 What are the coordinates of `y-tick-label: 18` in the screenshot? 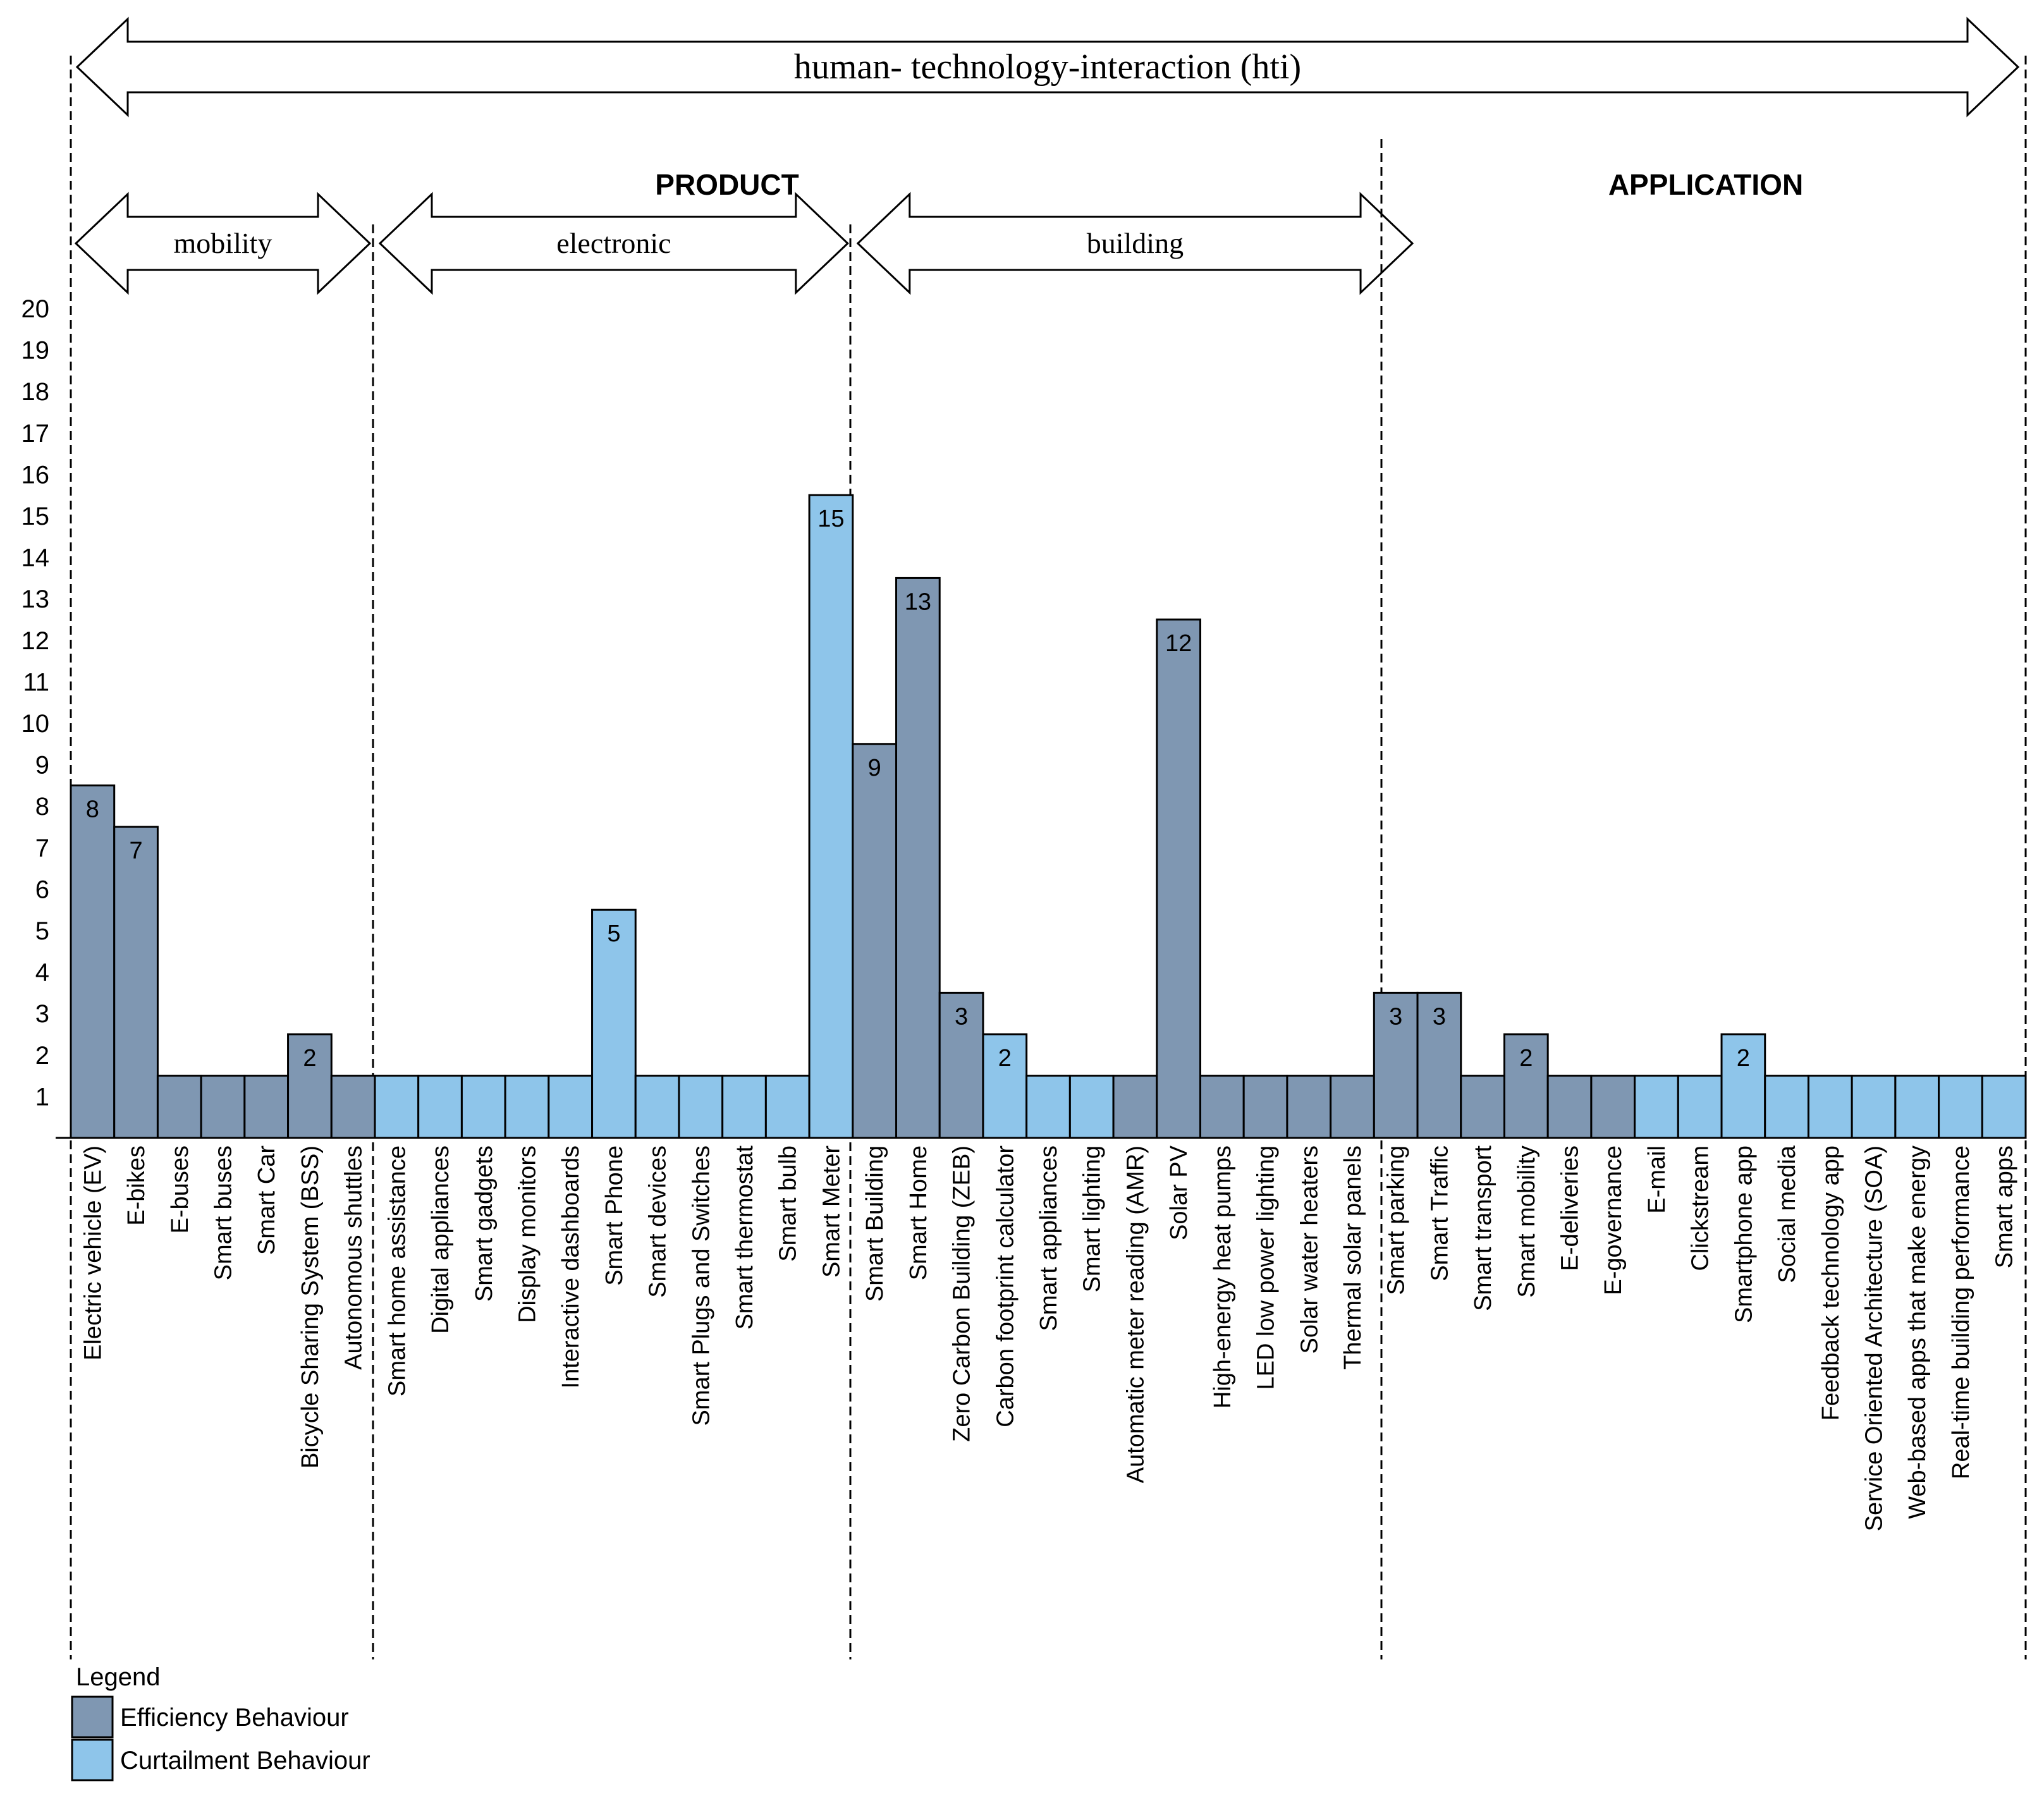 It's located at (35, 392).